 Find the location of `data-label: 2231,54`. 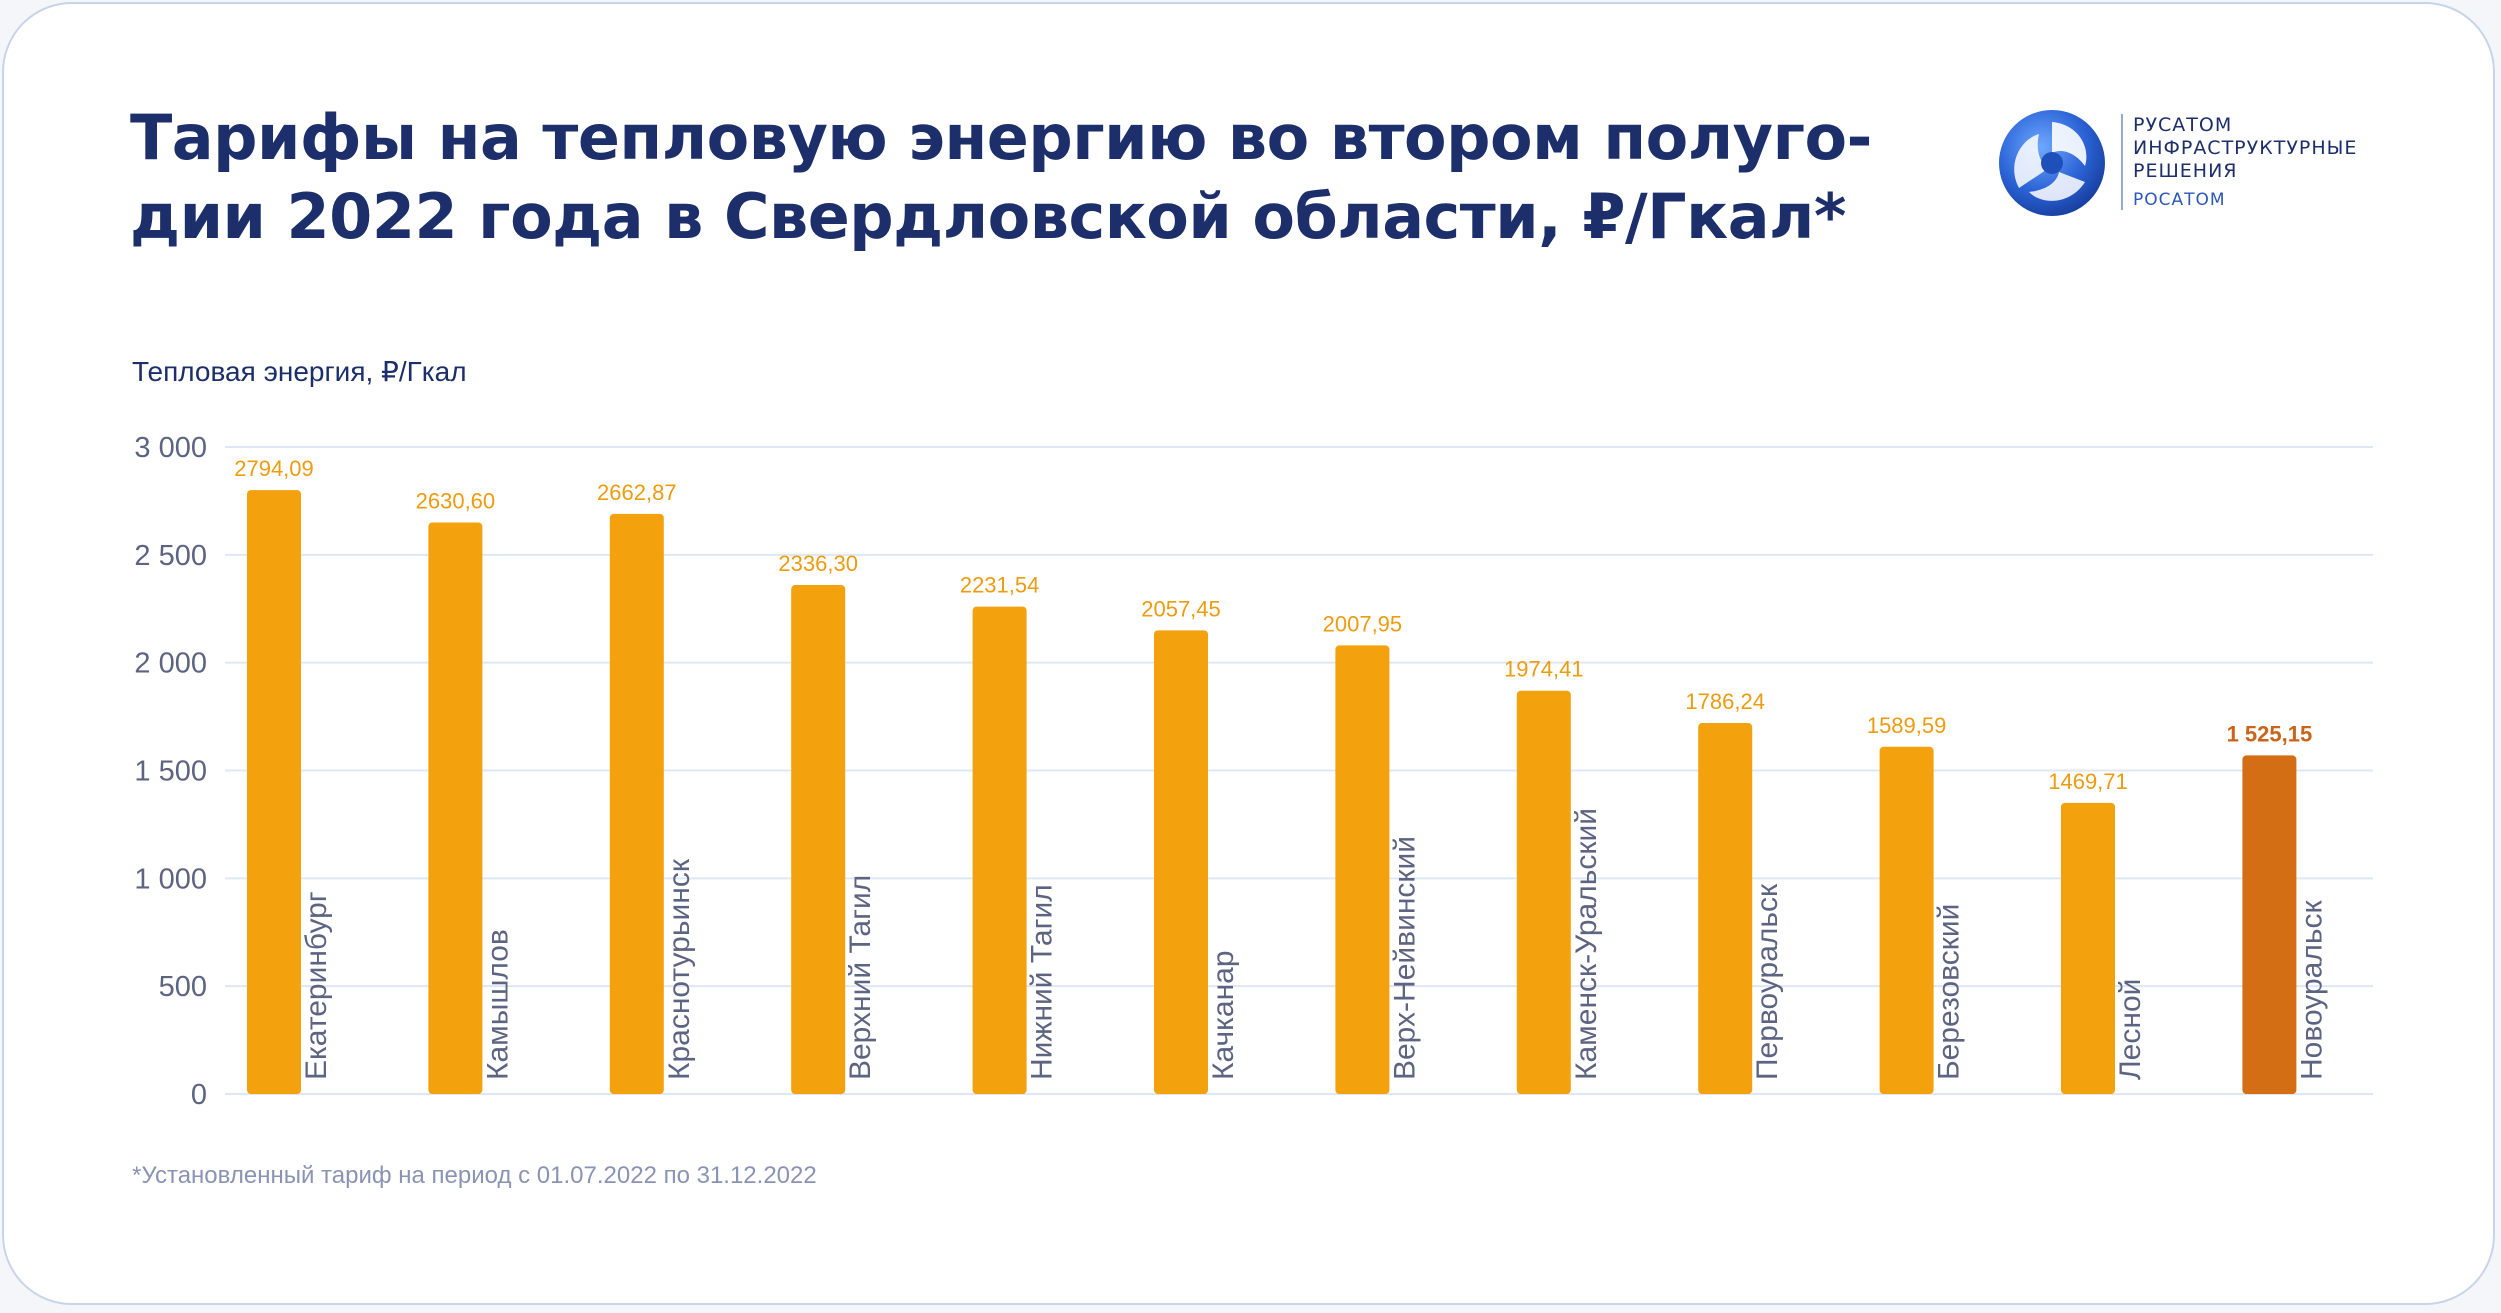

data-label: 2231,54 is located at coordinates (1000, 585).